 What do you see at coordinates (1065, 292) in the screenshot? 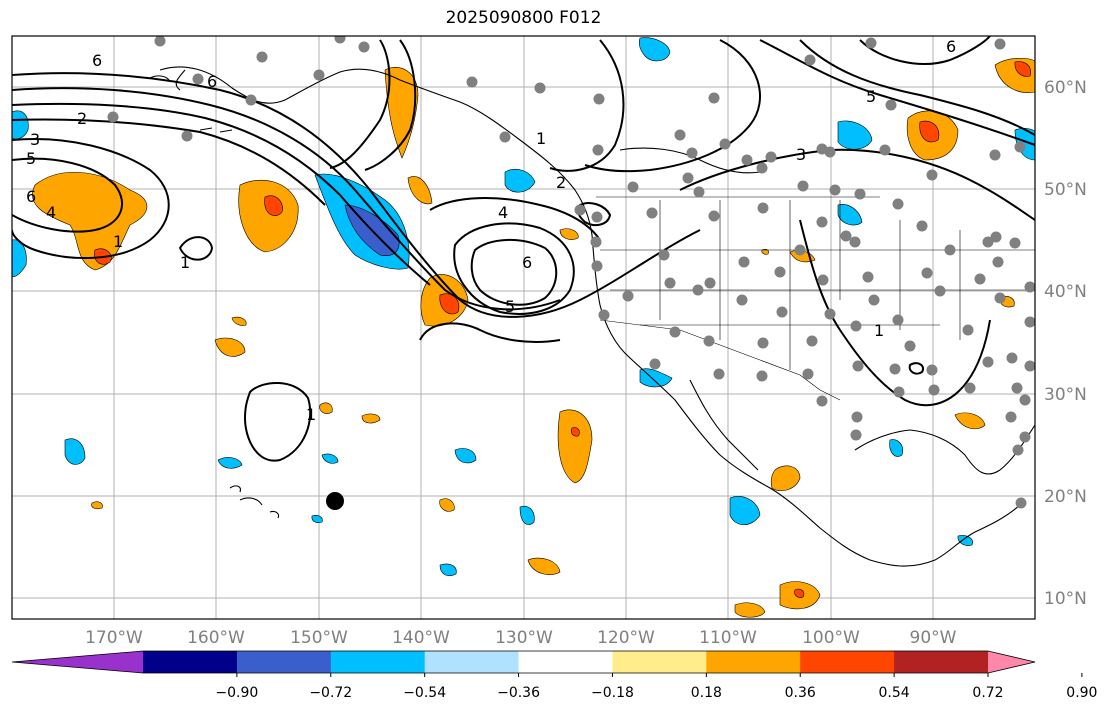
I see `lat-label: 40°N` at bounding box center [1065, 292].